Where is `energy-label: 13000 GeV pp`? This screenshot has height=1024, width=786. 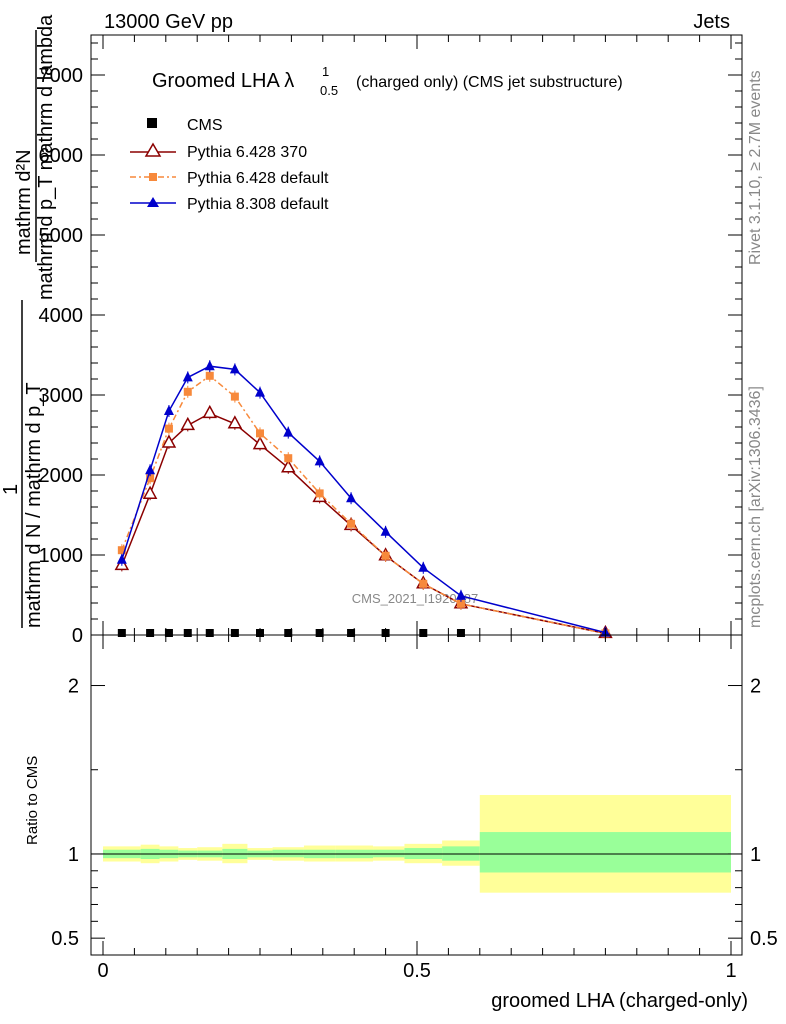
energy-label: 13000 GeV pp is located at coordinates (168, 22).